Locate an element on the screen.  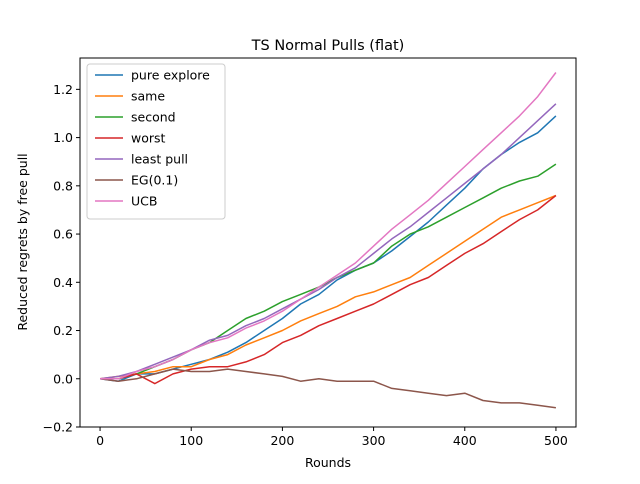
y-tick-label: 1.0 is located at coordinates (63, 137).